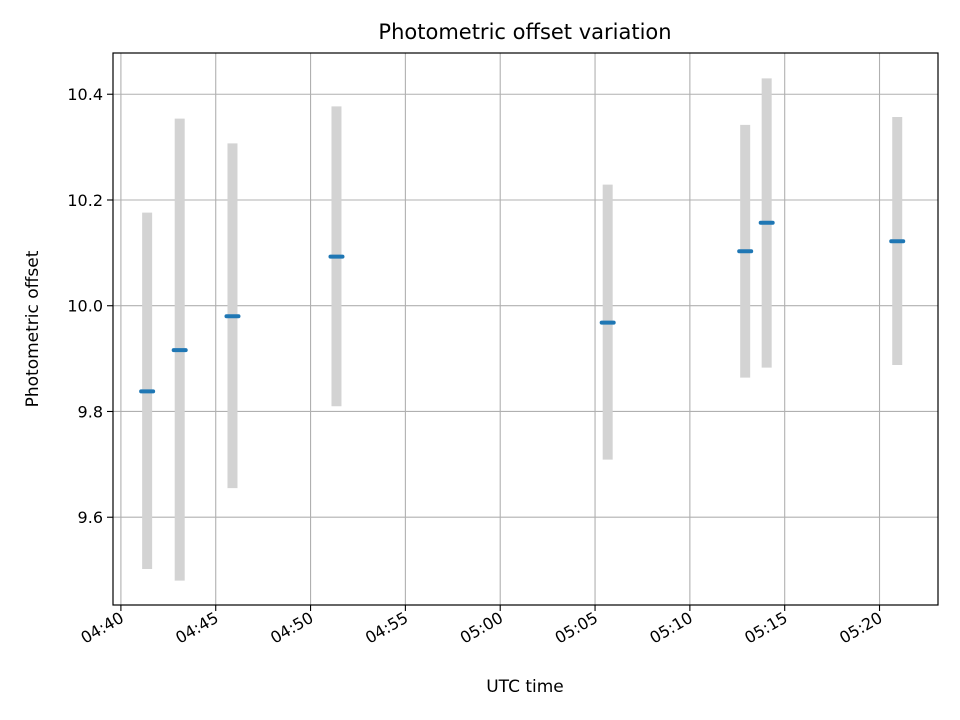 The width and height of the screenshot is (960, 720). I want to click on y-axis: 9.6 9.8 10.0 10.2 10.4, so click(90, 306).